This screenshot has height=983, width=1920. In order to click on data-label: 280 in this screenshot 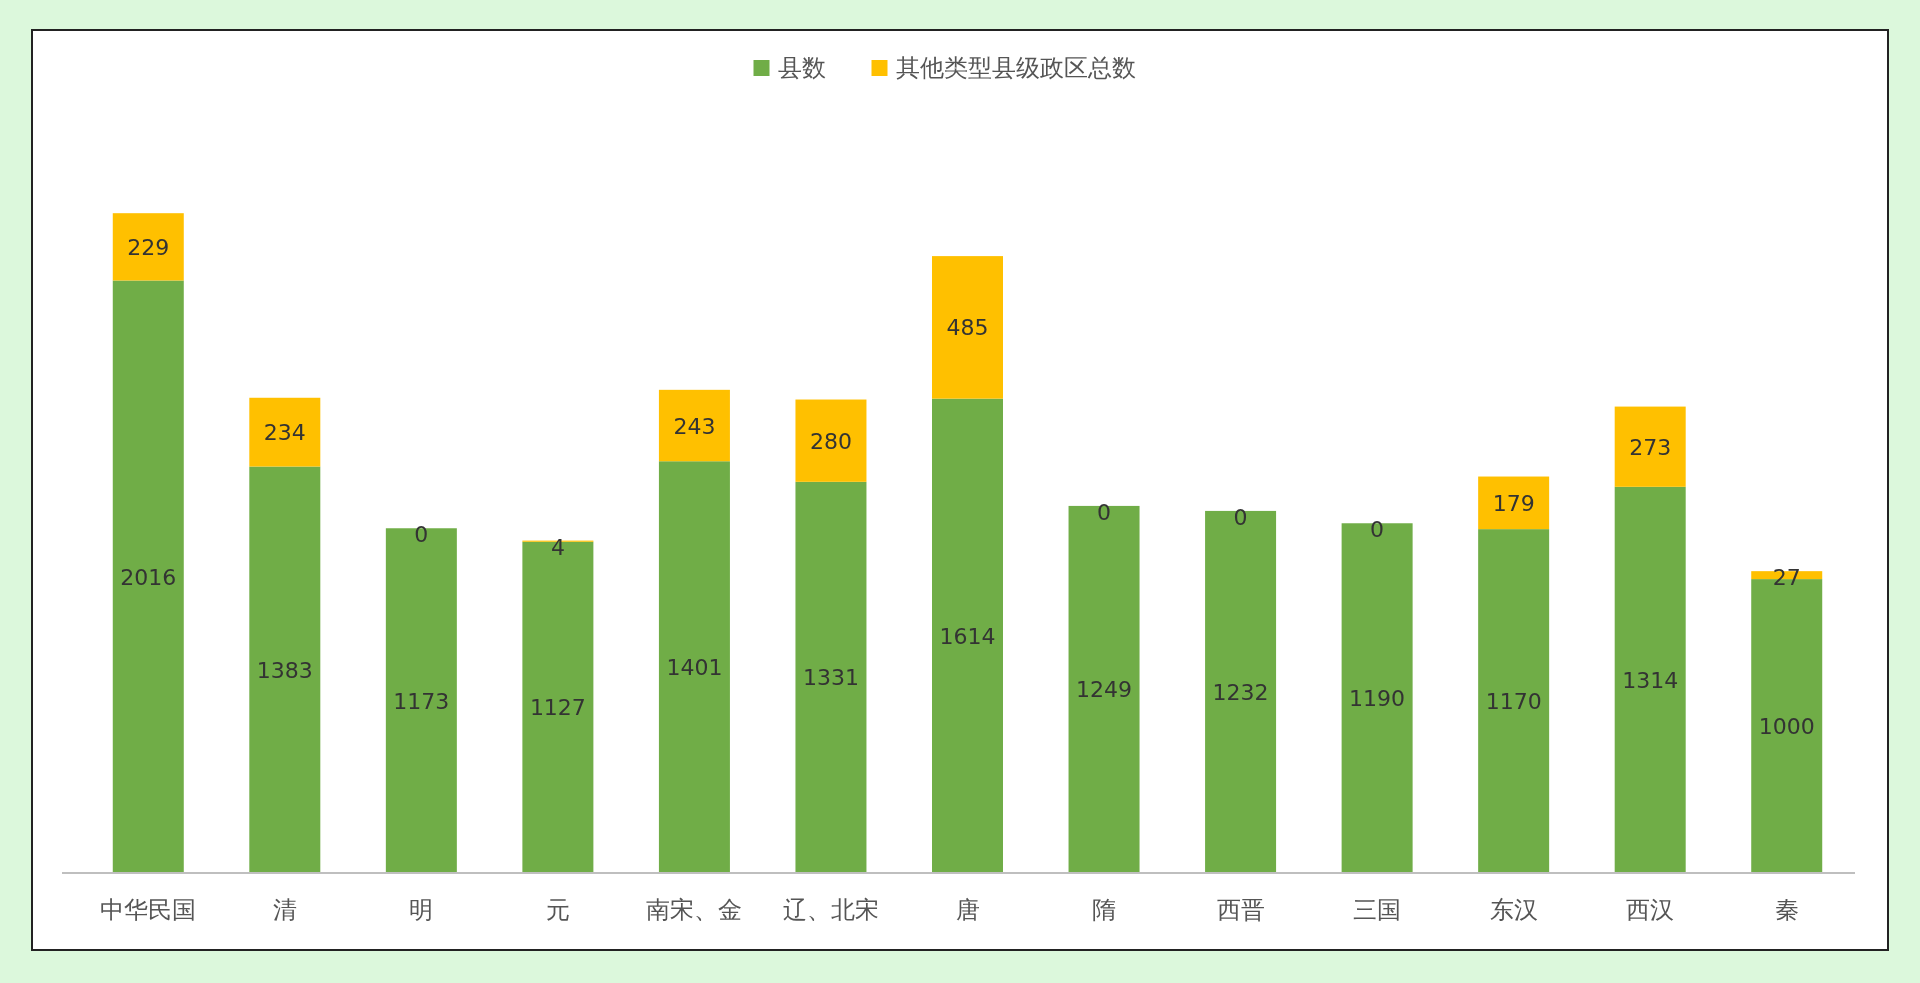, I will do `click(830, 441)`.